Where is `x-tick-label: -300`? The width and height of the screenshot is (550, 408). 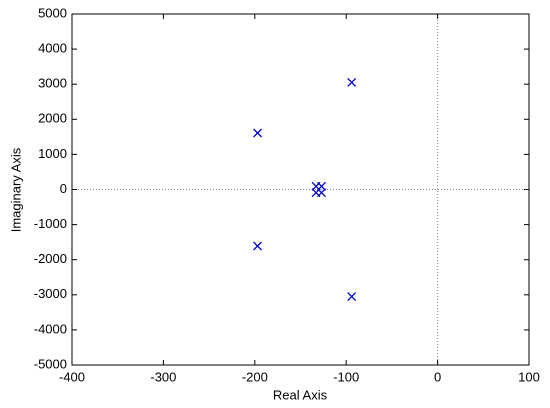 x-tick-label: -300 is located at coordinates (163, 376).